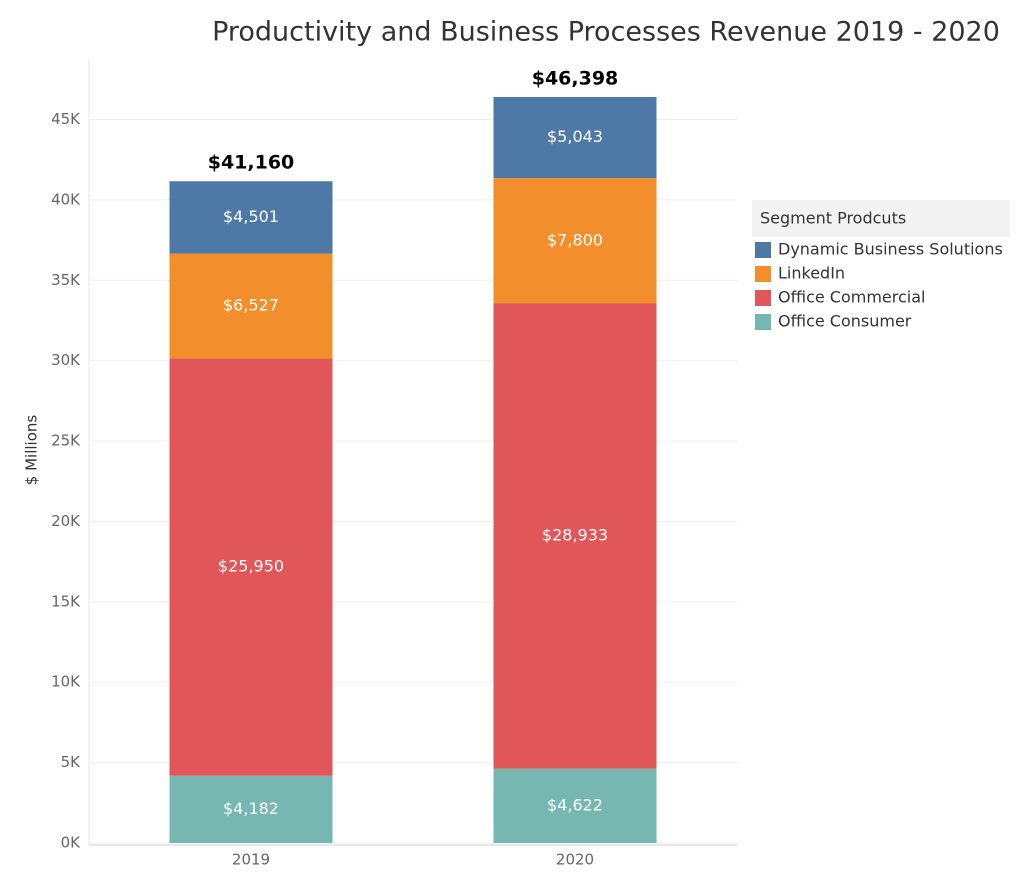 The image size is (1024, 881). I want to click on legend-label: LinkedIn, so click(811, 273).